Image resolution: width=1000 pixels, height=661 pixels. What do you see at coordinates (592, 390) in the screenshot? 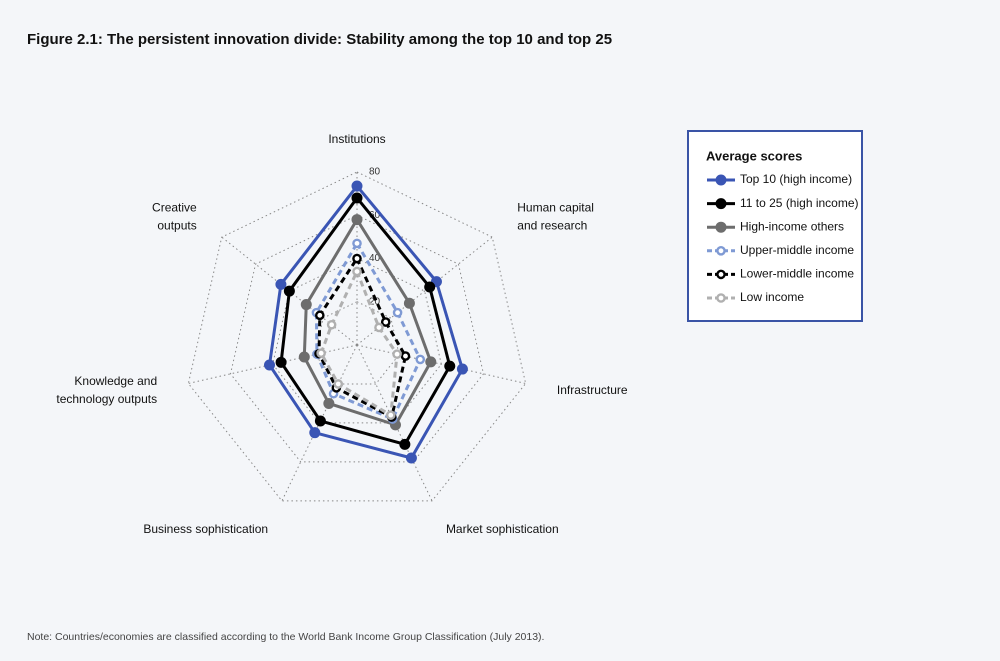
I see `axis-label: Infrastructure` at bounding box center [592, 390].